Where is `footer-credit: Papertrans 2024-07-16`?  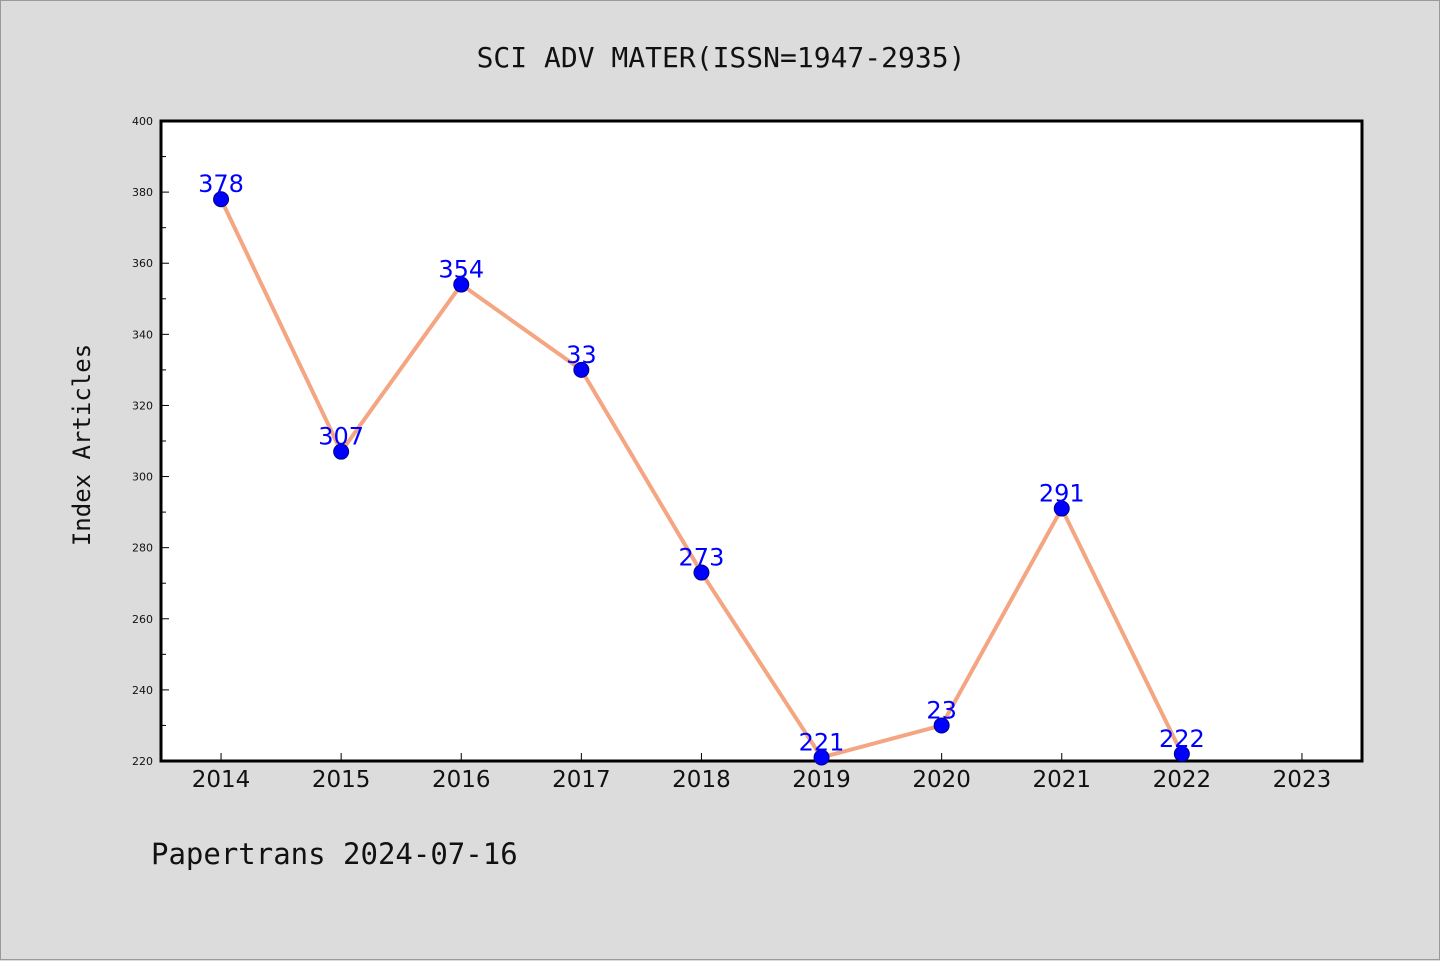 footer-credit: Papertrans 2024-07-16 is located at coordinates (334, 854).